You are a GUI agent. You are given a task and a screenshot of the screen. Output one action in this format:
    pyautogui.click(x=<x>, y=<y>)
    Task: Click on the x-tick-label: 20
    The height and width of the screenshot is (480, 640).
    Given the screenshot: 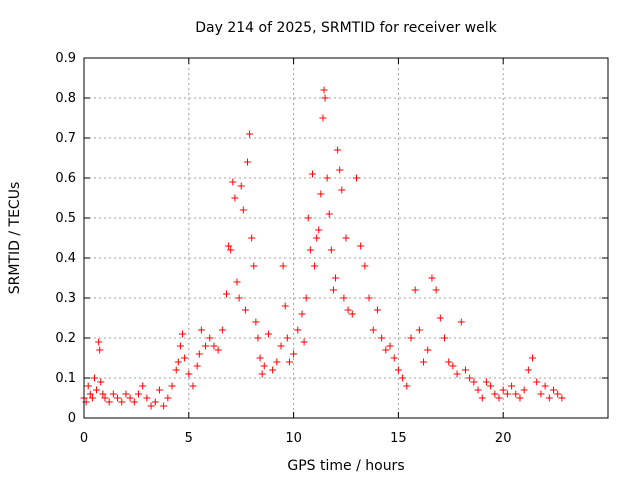 What is the action you would take?
    pyautogui.click(x=503, y=438)
    